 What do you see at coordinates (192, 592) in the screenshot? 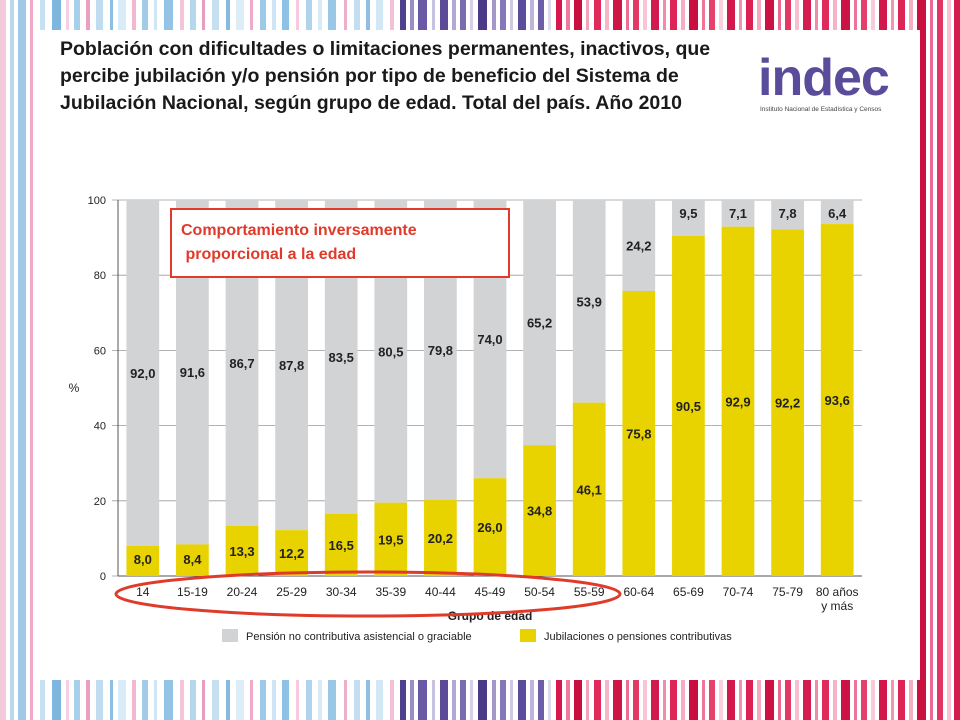
I see `x-tick-label-line: 15-19` at bounding box center [192, 592].